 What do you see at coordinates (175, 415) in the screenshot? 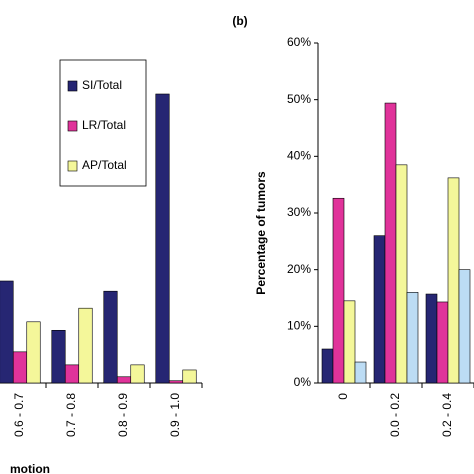
I see `x-tick-label: 0.9 - 1.0` at bounding box center [175, 415].